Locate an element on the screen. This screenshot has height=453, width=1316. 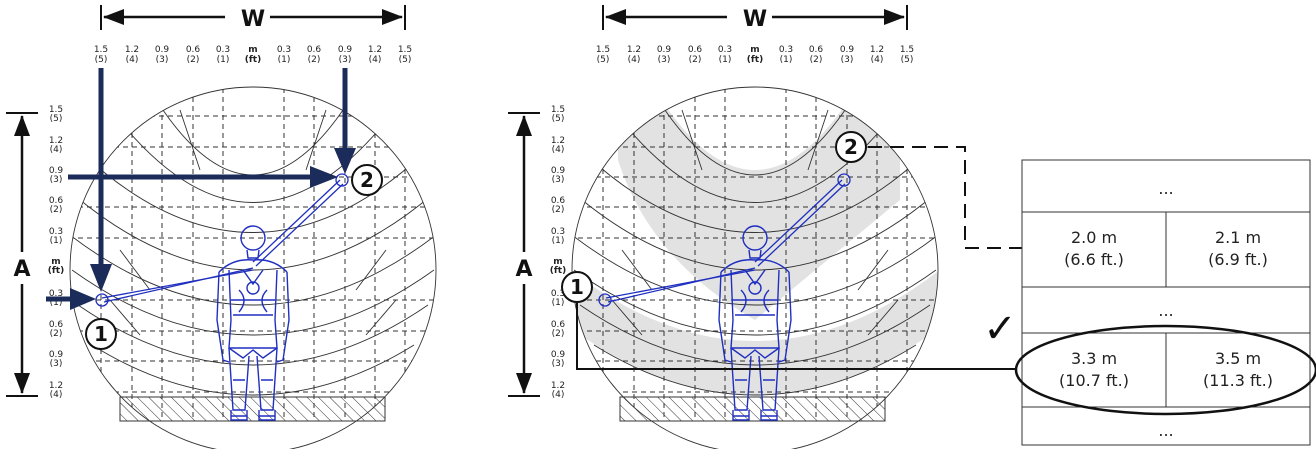
arrow-icon is located at coordinates (201, 189).